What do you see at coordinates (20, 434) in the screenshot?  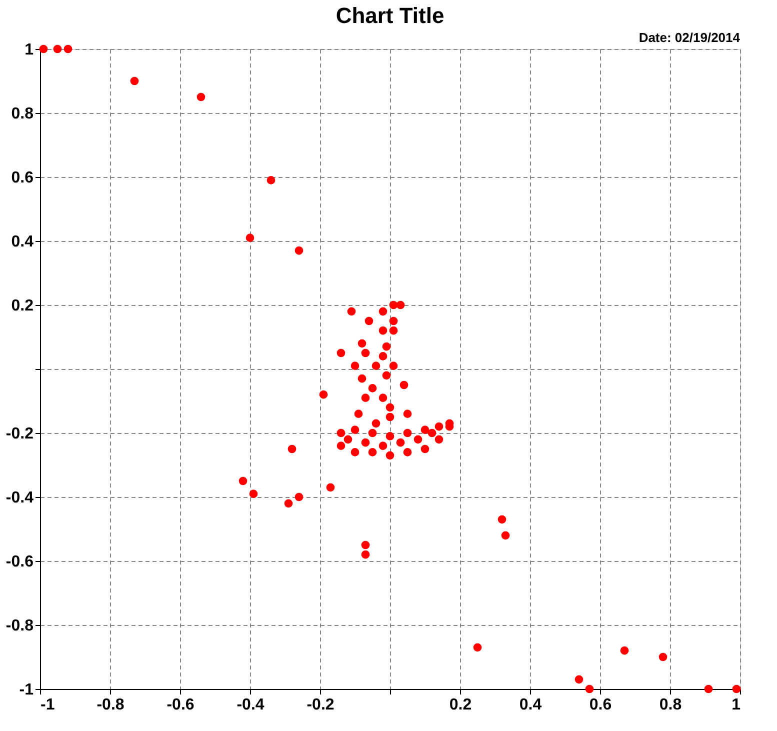 I see `y-tick-label: -0.2` at bounding box center [20, 434].